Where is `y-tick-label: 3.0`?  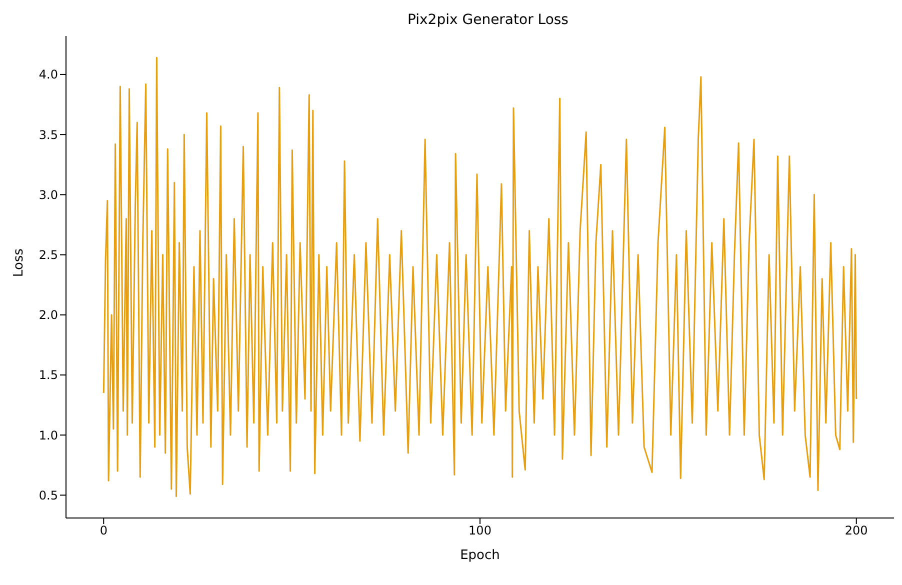
y-tick-label: 3.0 is located at coordinates (48, 195).